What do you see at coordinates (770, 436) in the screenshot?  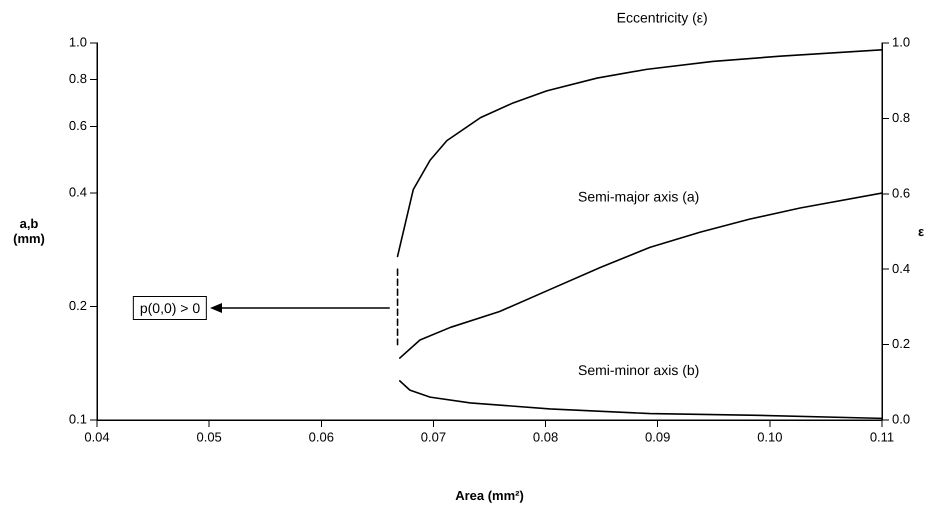 I see `x-tick-label: 0.10` at bounding box center [770, 436].